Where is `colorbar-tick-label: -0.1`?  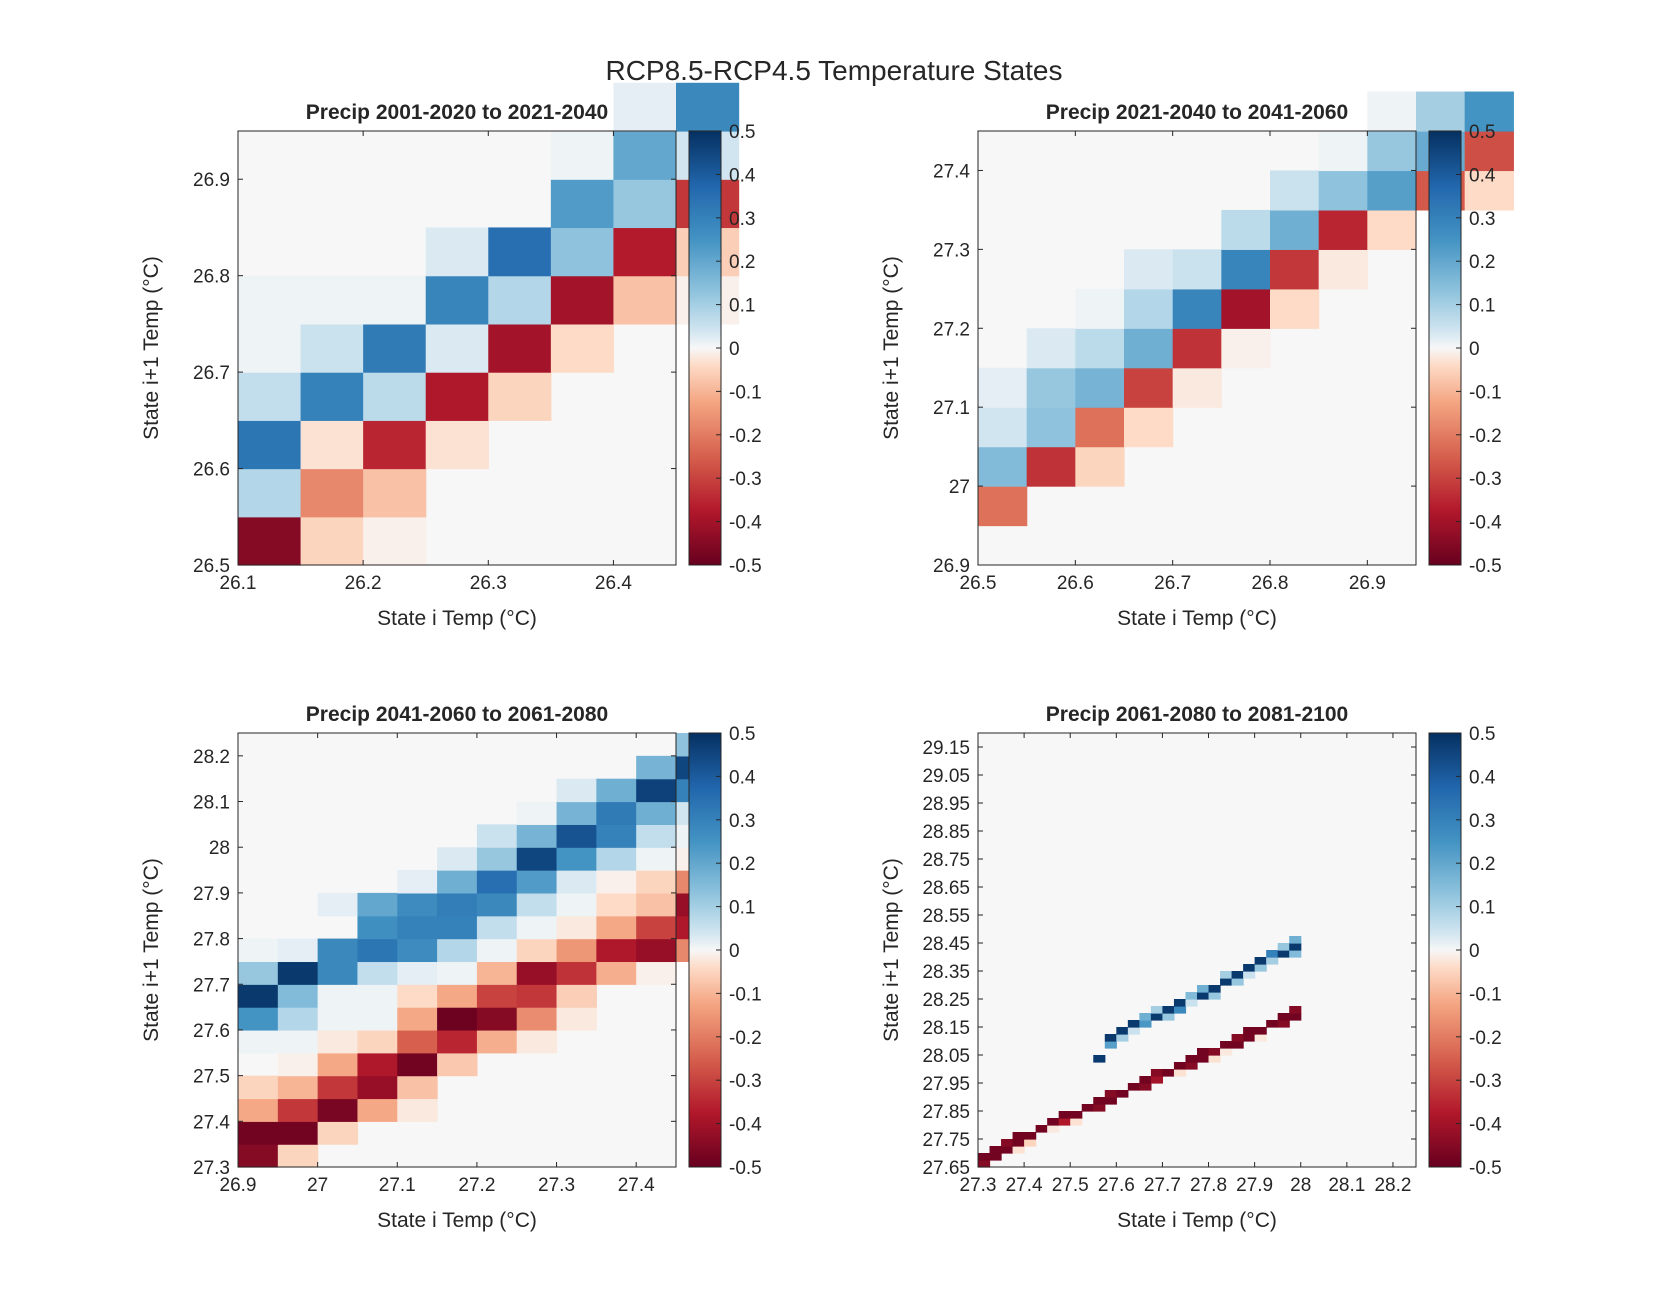
colorbar-tick-label: -0.1 is located at coordinates (745, 994).